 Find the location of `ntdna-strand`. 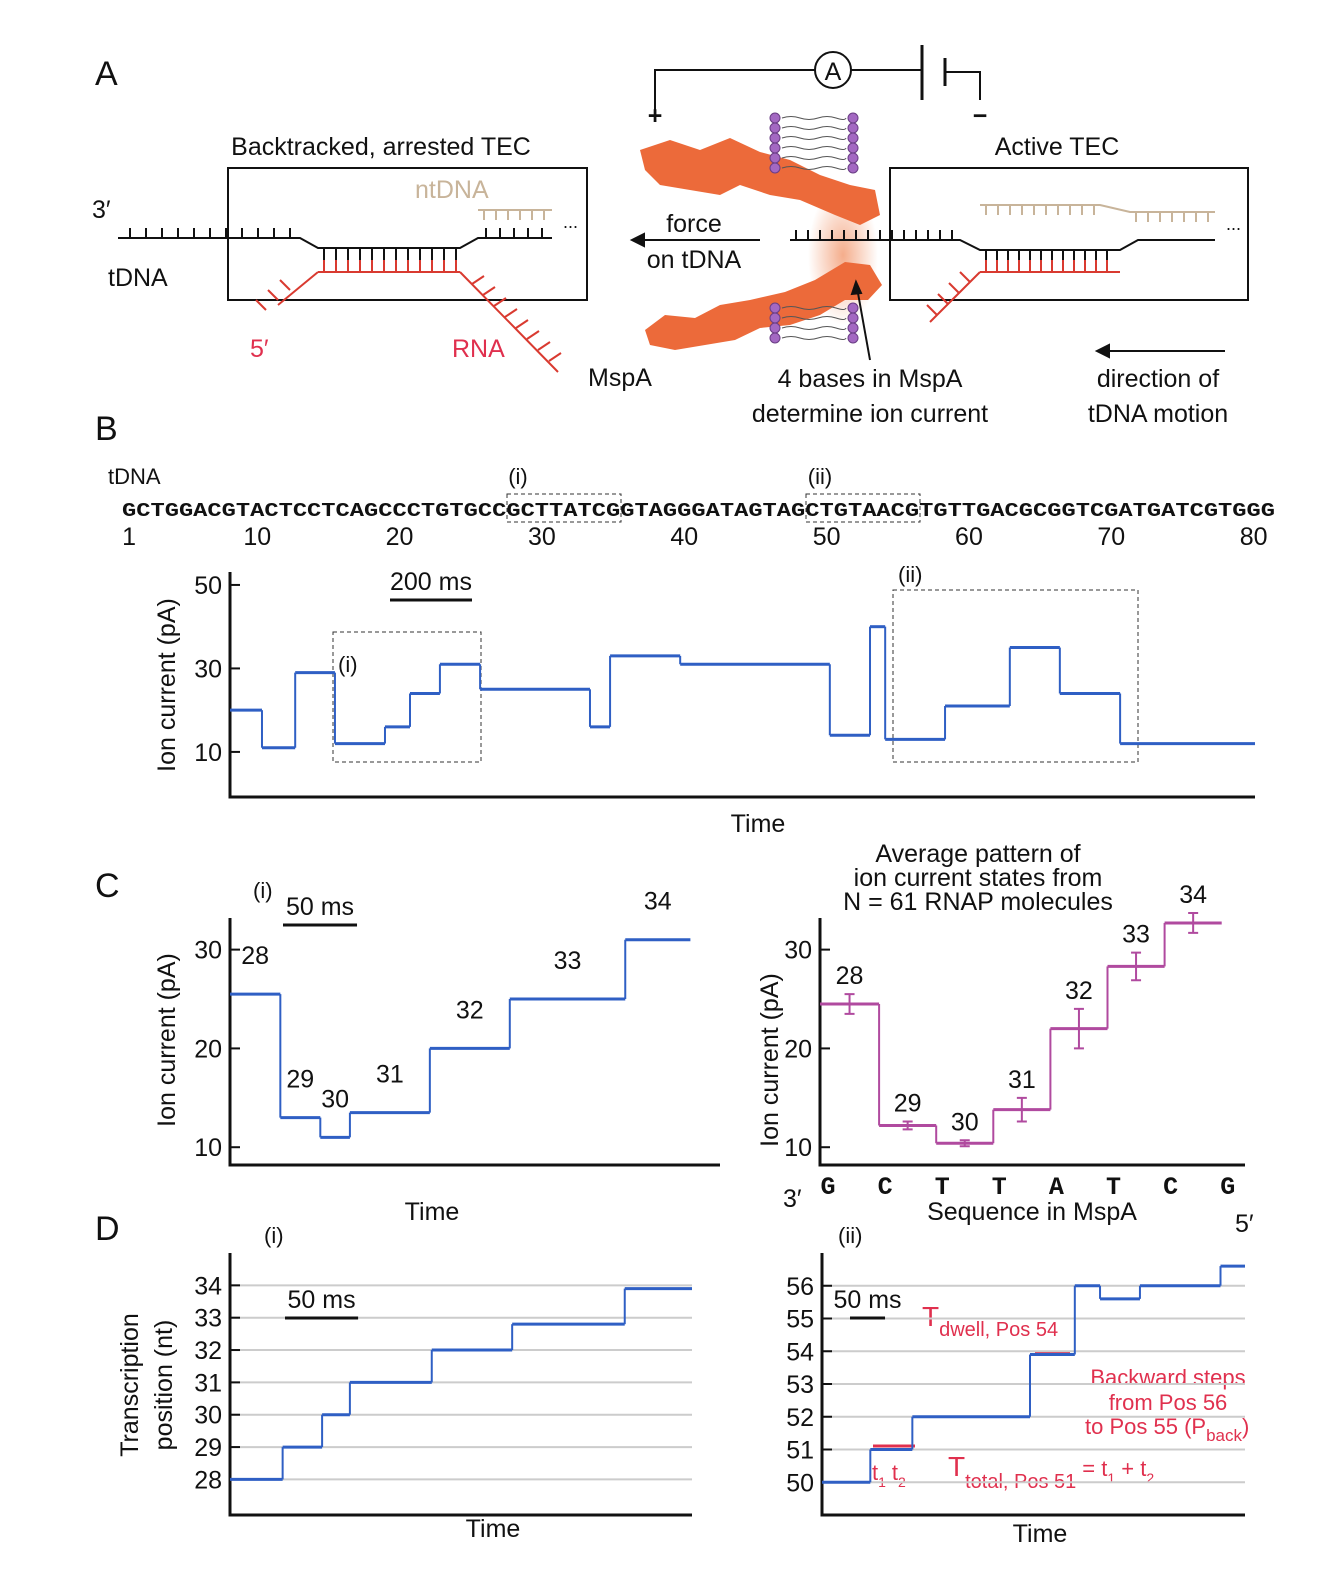

ntdna-strand is located at coordinates (1097, 208).